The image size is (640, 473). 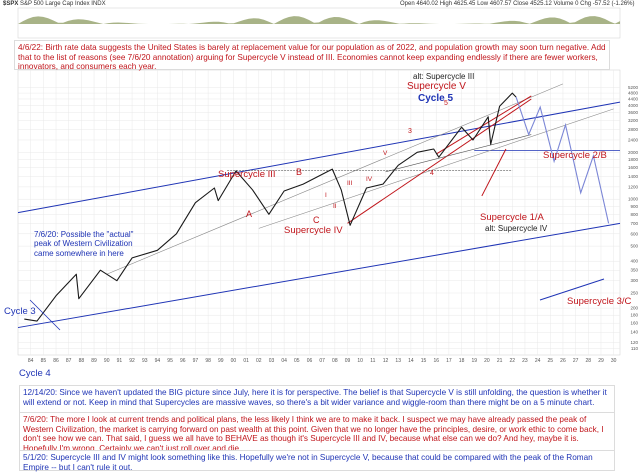 What do you see at coordinates (633, 152) in the screenshot?
I see `y-tick-label: 2000` at bounding box center [633, 152].